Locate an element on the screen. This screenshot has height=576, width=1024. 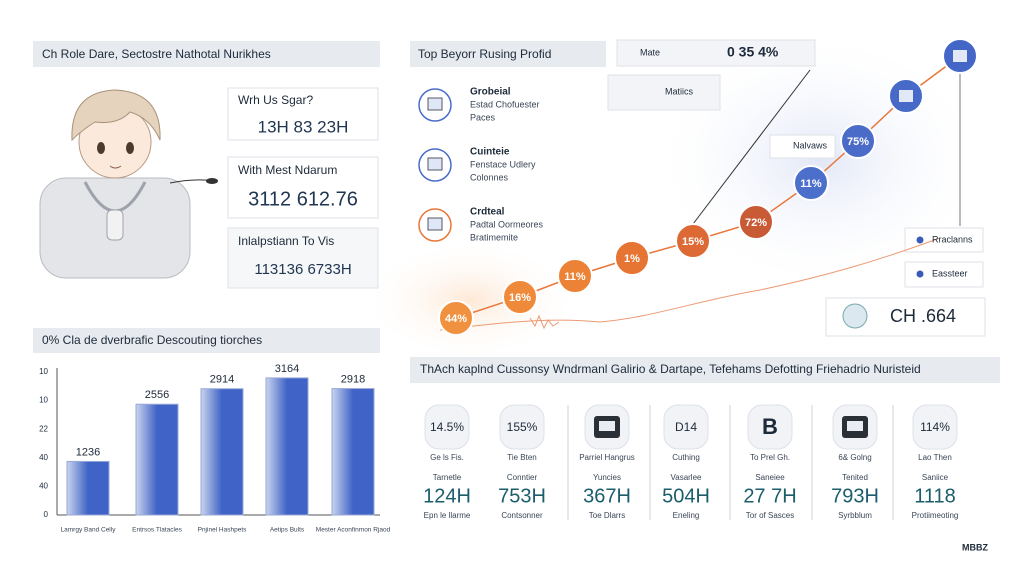
badge-text: 114% is located at coordinates (935, 427).